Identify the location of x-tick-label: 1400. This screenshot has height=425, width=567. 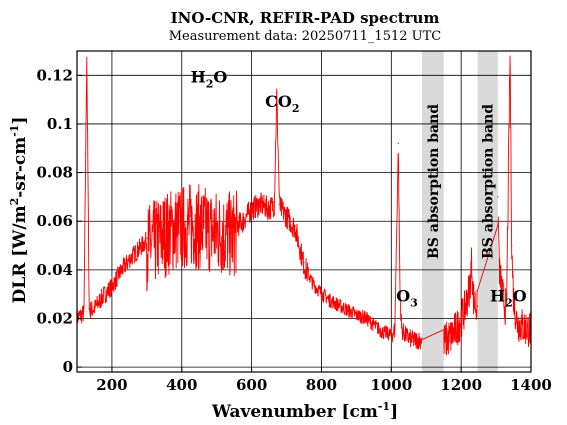
(531, 385).